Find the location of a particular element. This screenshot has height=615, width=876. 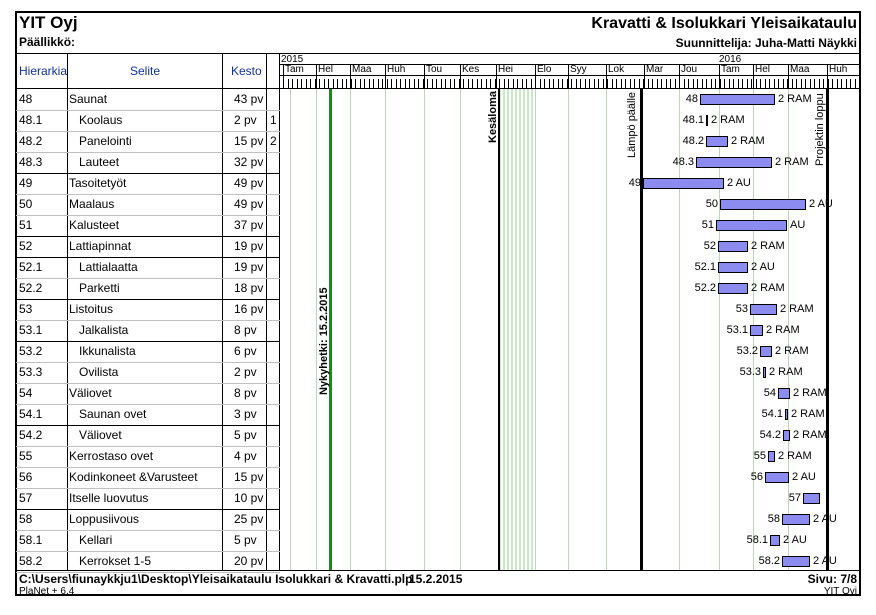

row-description: Lattiapinnat is located at coordinates (100, 246).